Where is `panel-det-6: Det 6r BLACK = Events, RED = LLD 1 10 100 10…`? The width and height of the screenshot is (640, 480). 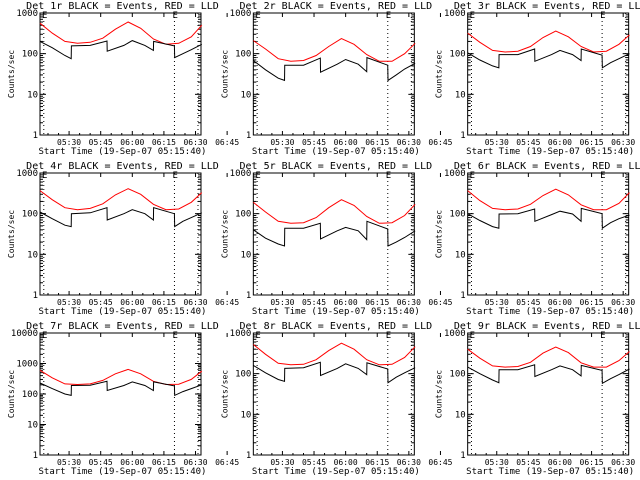
panel-det-6: Det 6r BLACK = Events, RED = LLD 1 10 100 10… is located at coordinates (537, 239).